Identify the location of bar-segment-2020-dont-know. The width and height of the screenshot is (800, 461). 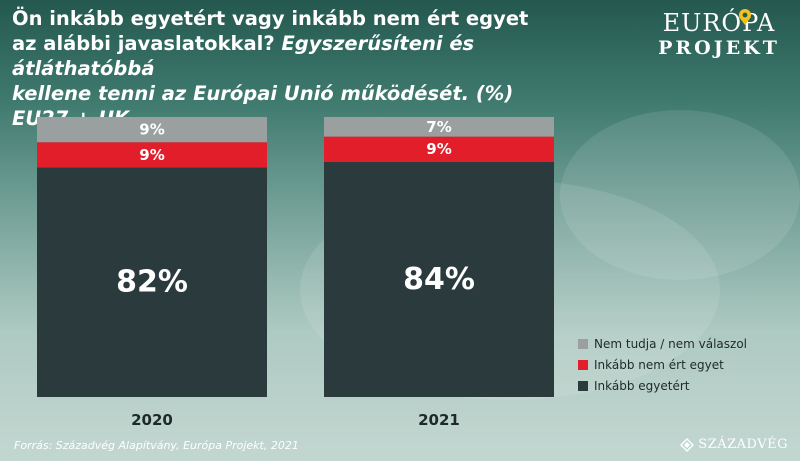
(152, 130).